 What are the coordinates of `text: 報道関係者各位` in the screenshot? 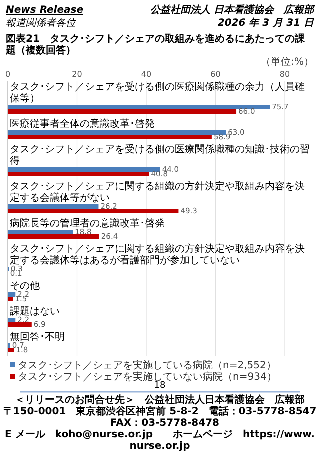 It's located at (41, 23).